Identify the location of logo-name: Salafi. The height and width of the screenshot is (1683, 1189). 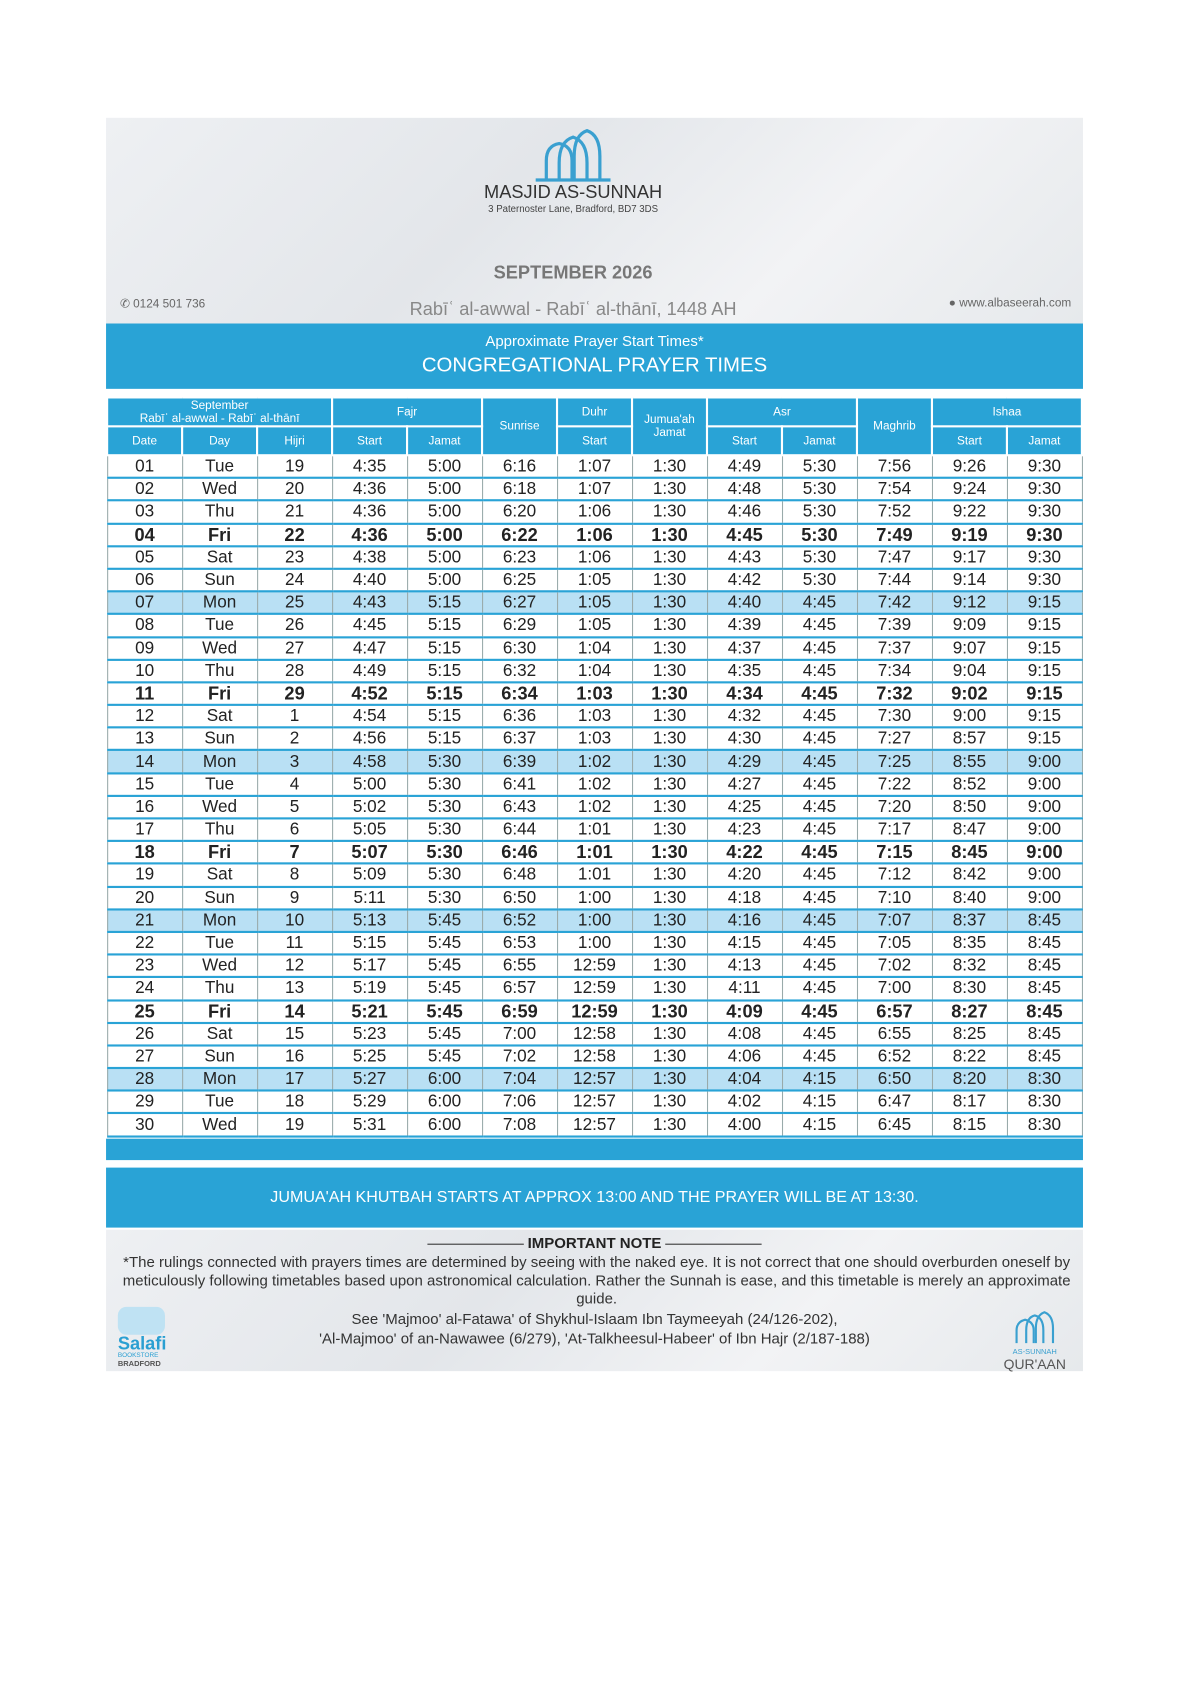
(142, 1343).